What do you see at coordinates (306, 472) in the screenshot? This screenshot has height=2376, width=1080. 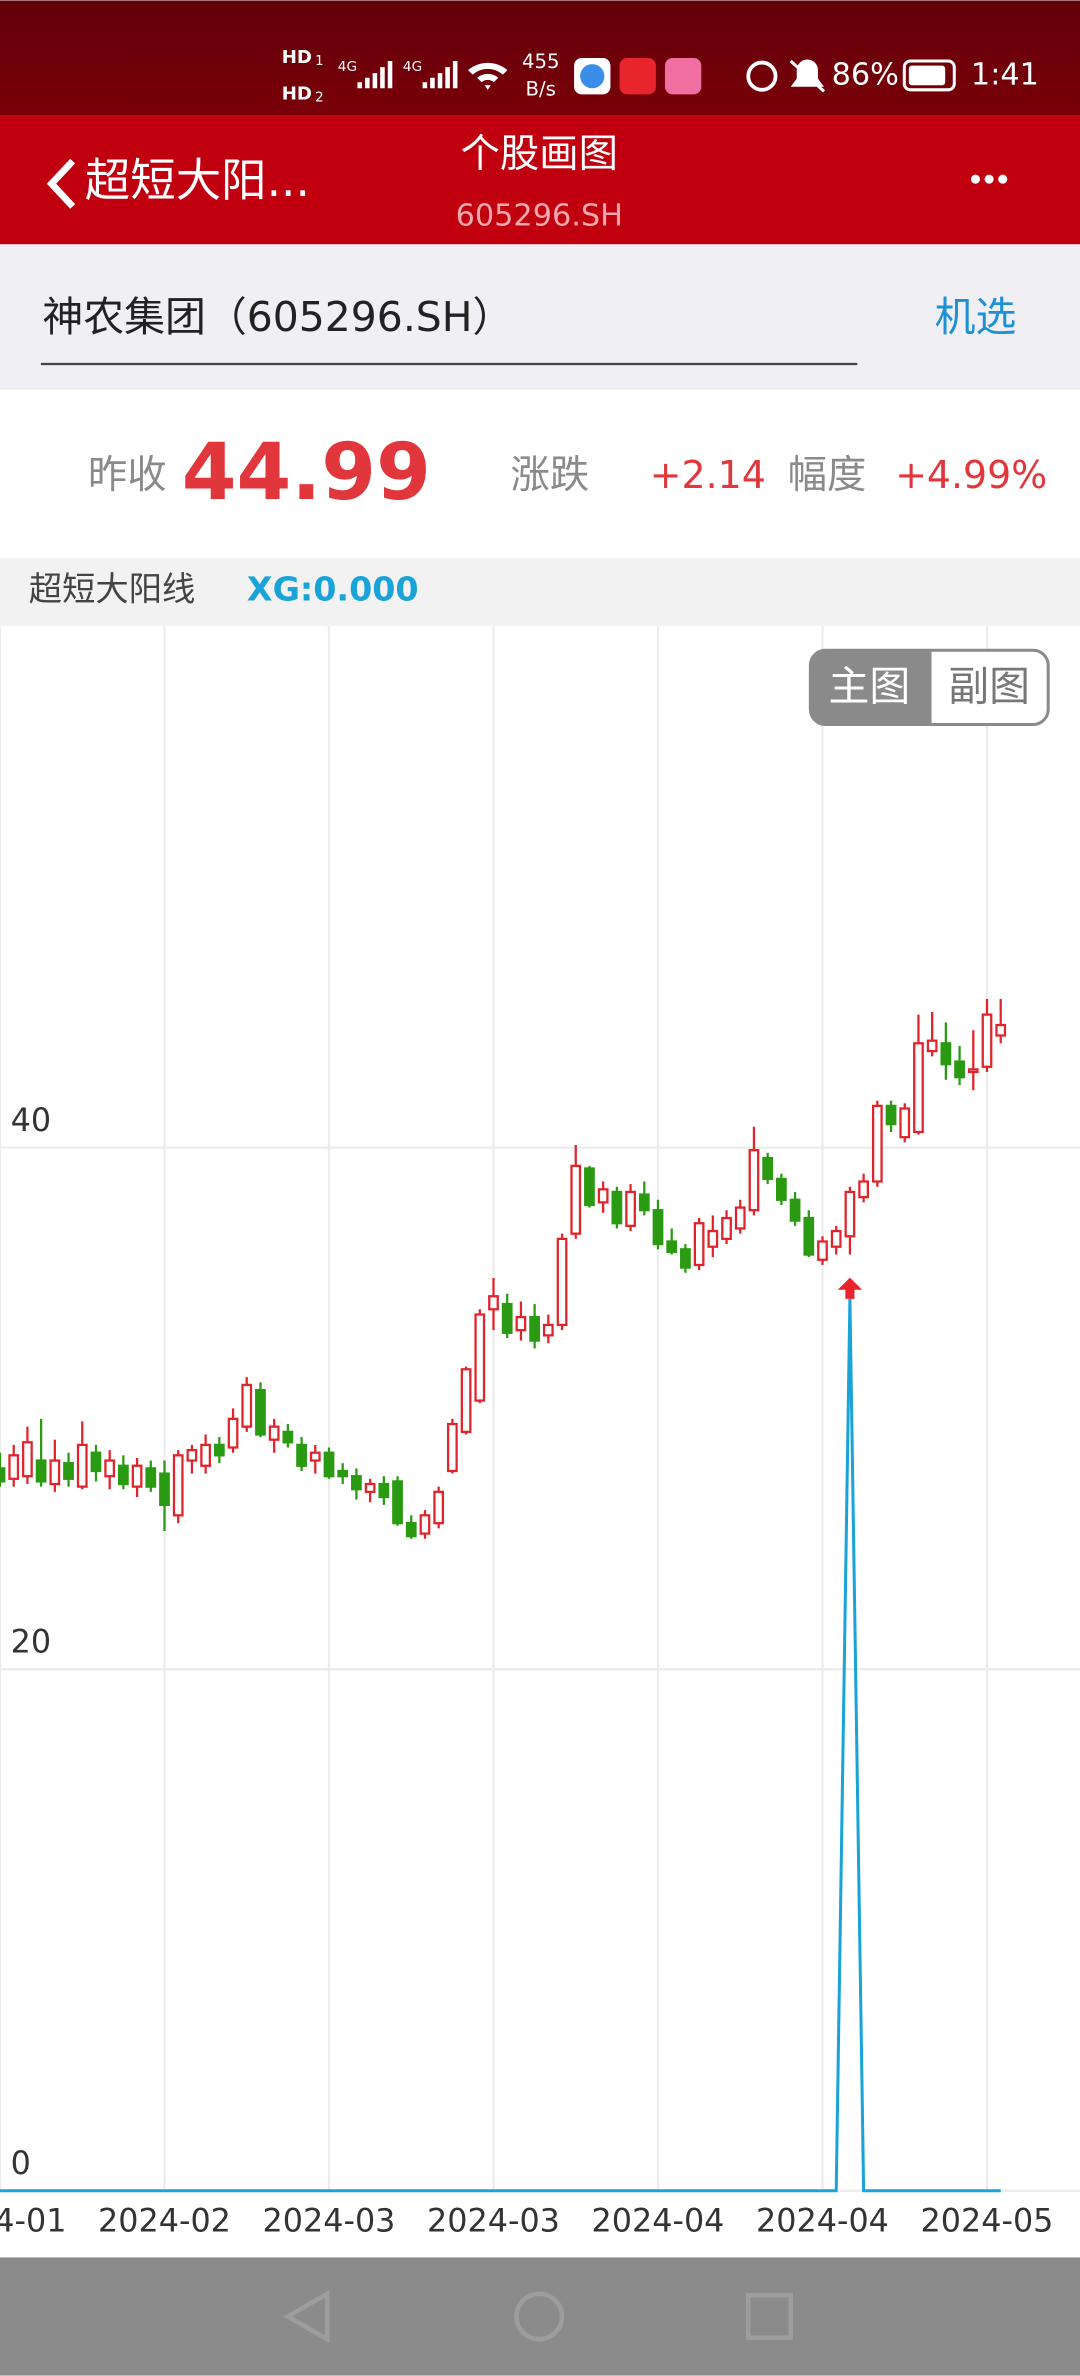 I see `prev-close: 44.99` at bounding box center [306, 472].